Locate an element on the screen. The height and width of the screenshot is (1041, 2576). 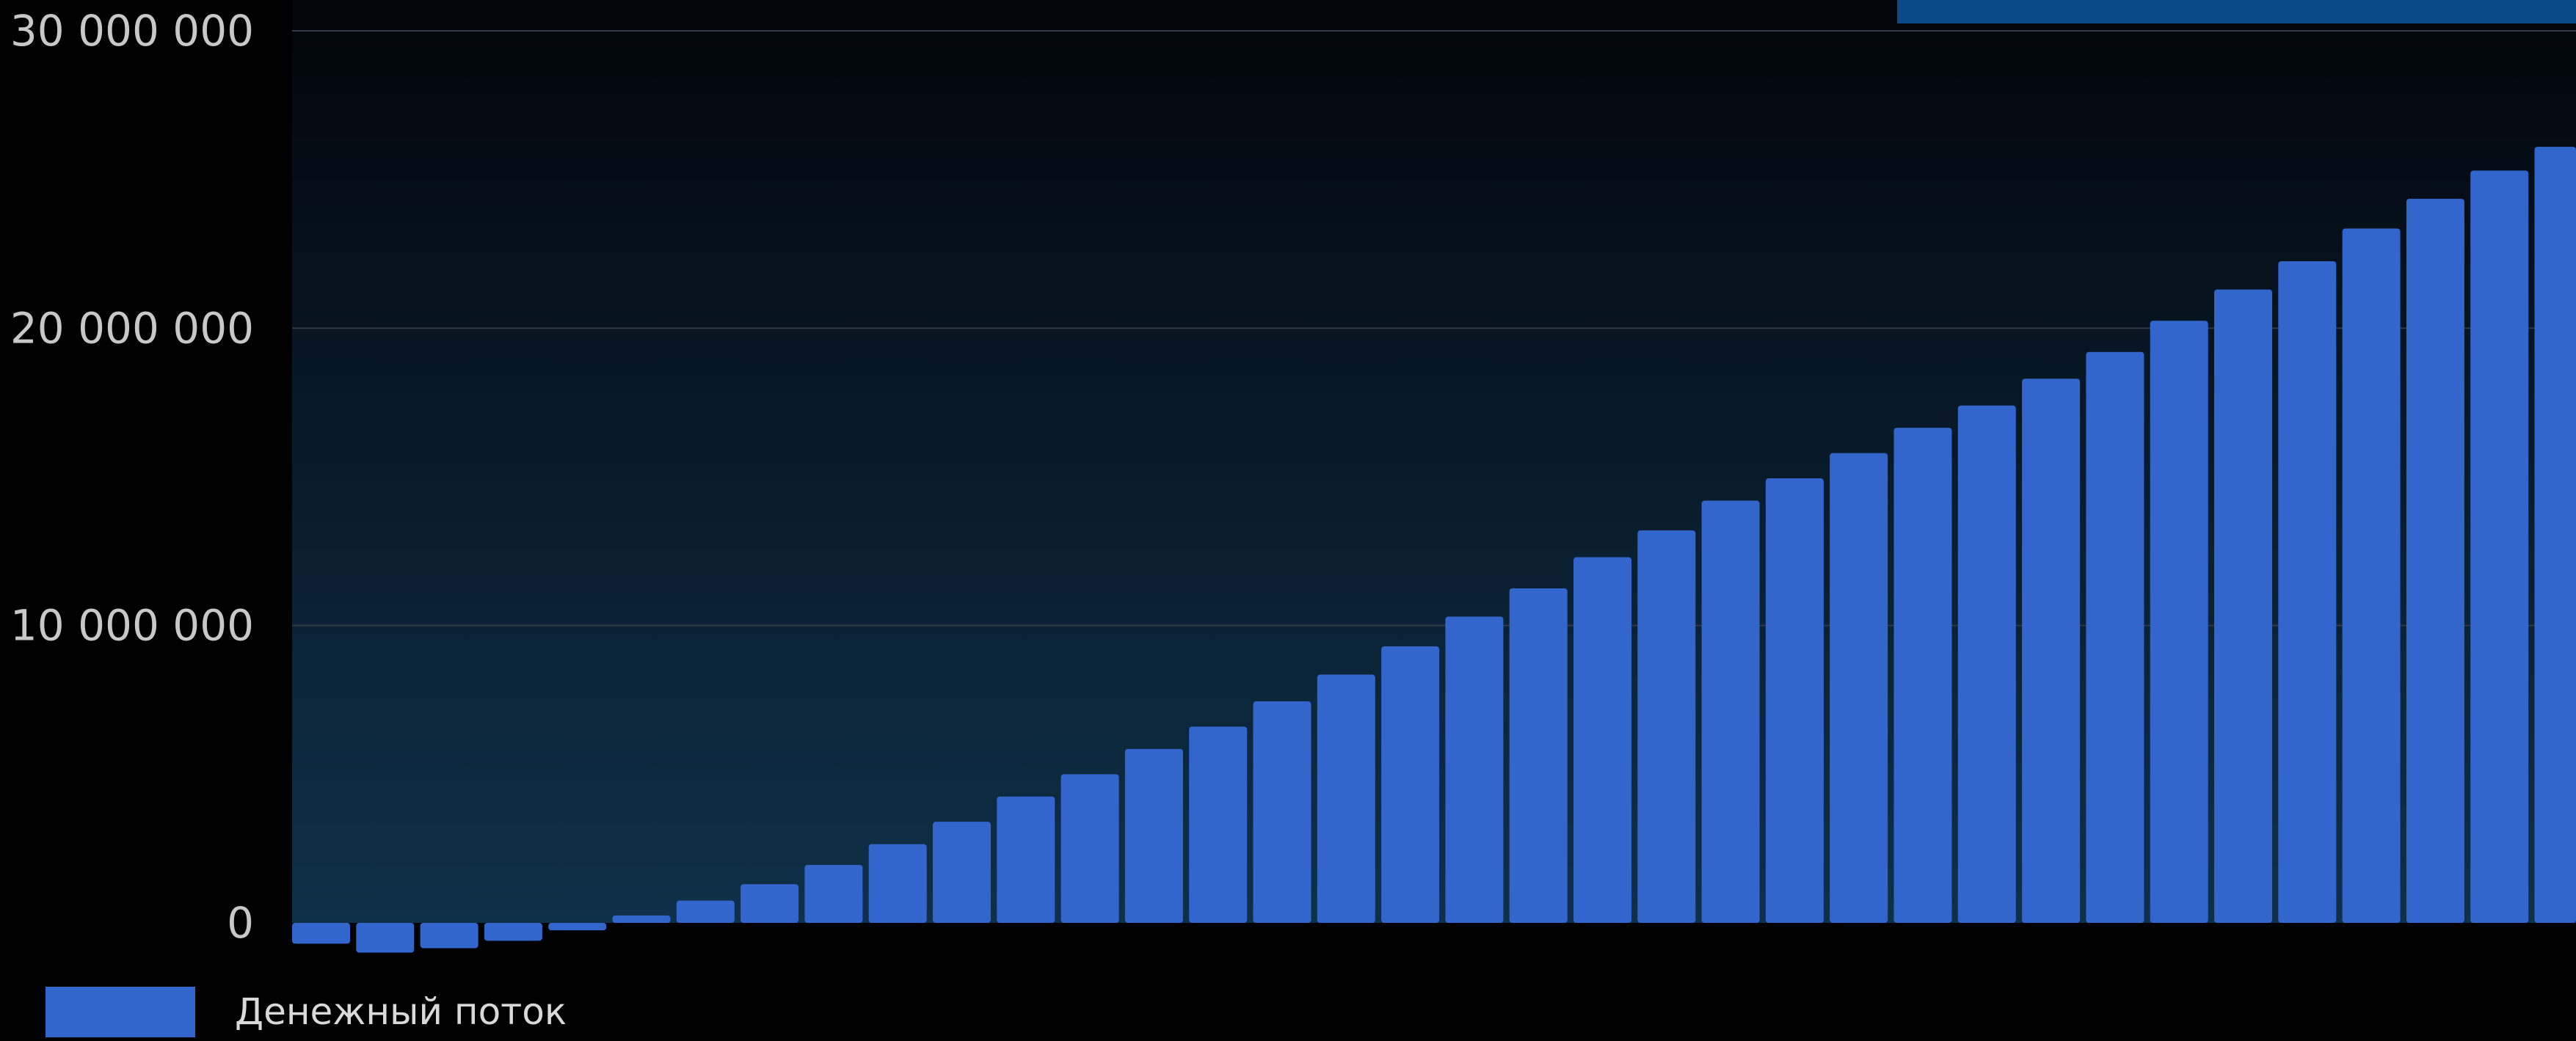
legend: Денежный поток is located at coordinates (306, 1012).